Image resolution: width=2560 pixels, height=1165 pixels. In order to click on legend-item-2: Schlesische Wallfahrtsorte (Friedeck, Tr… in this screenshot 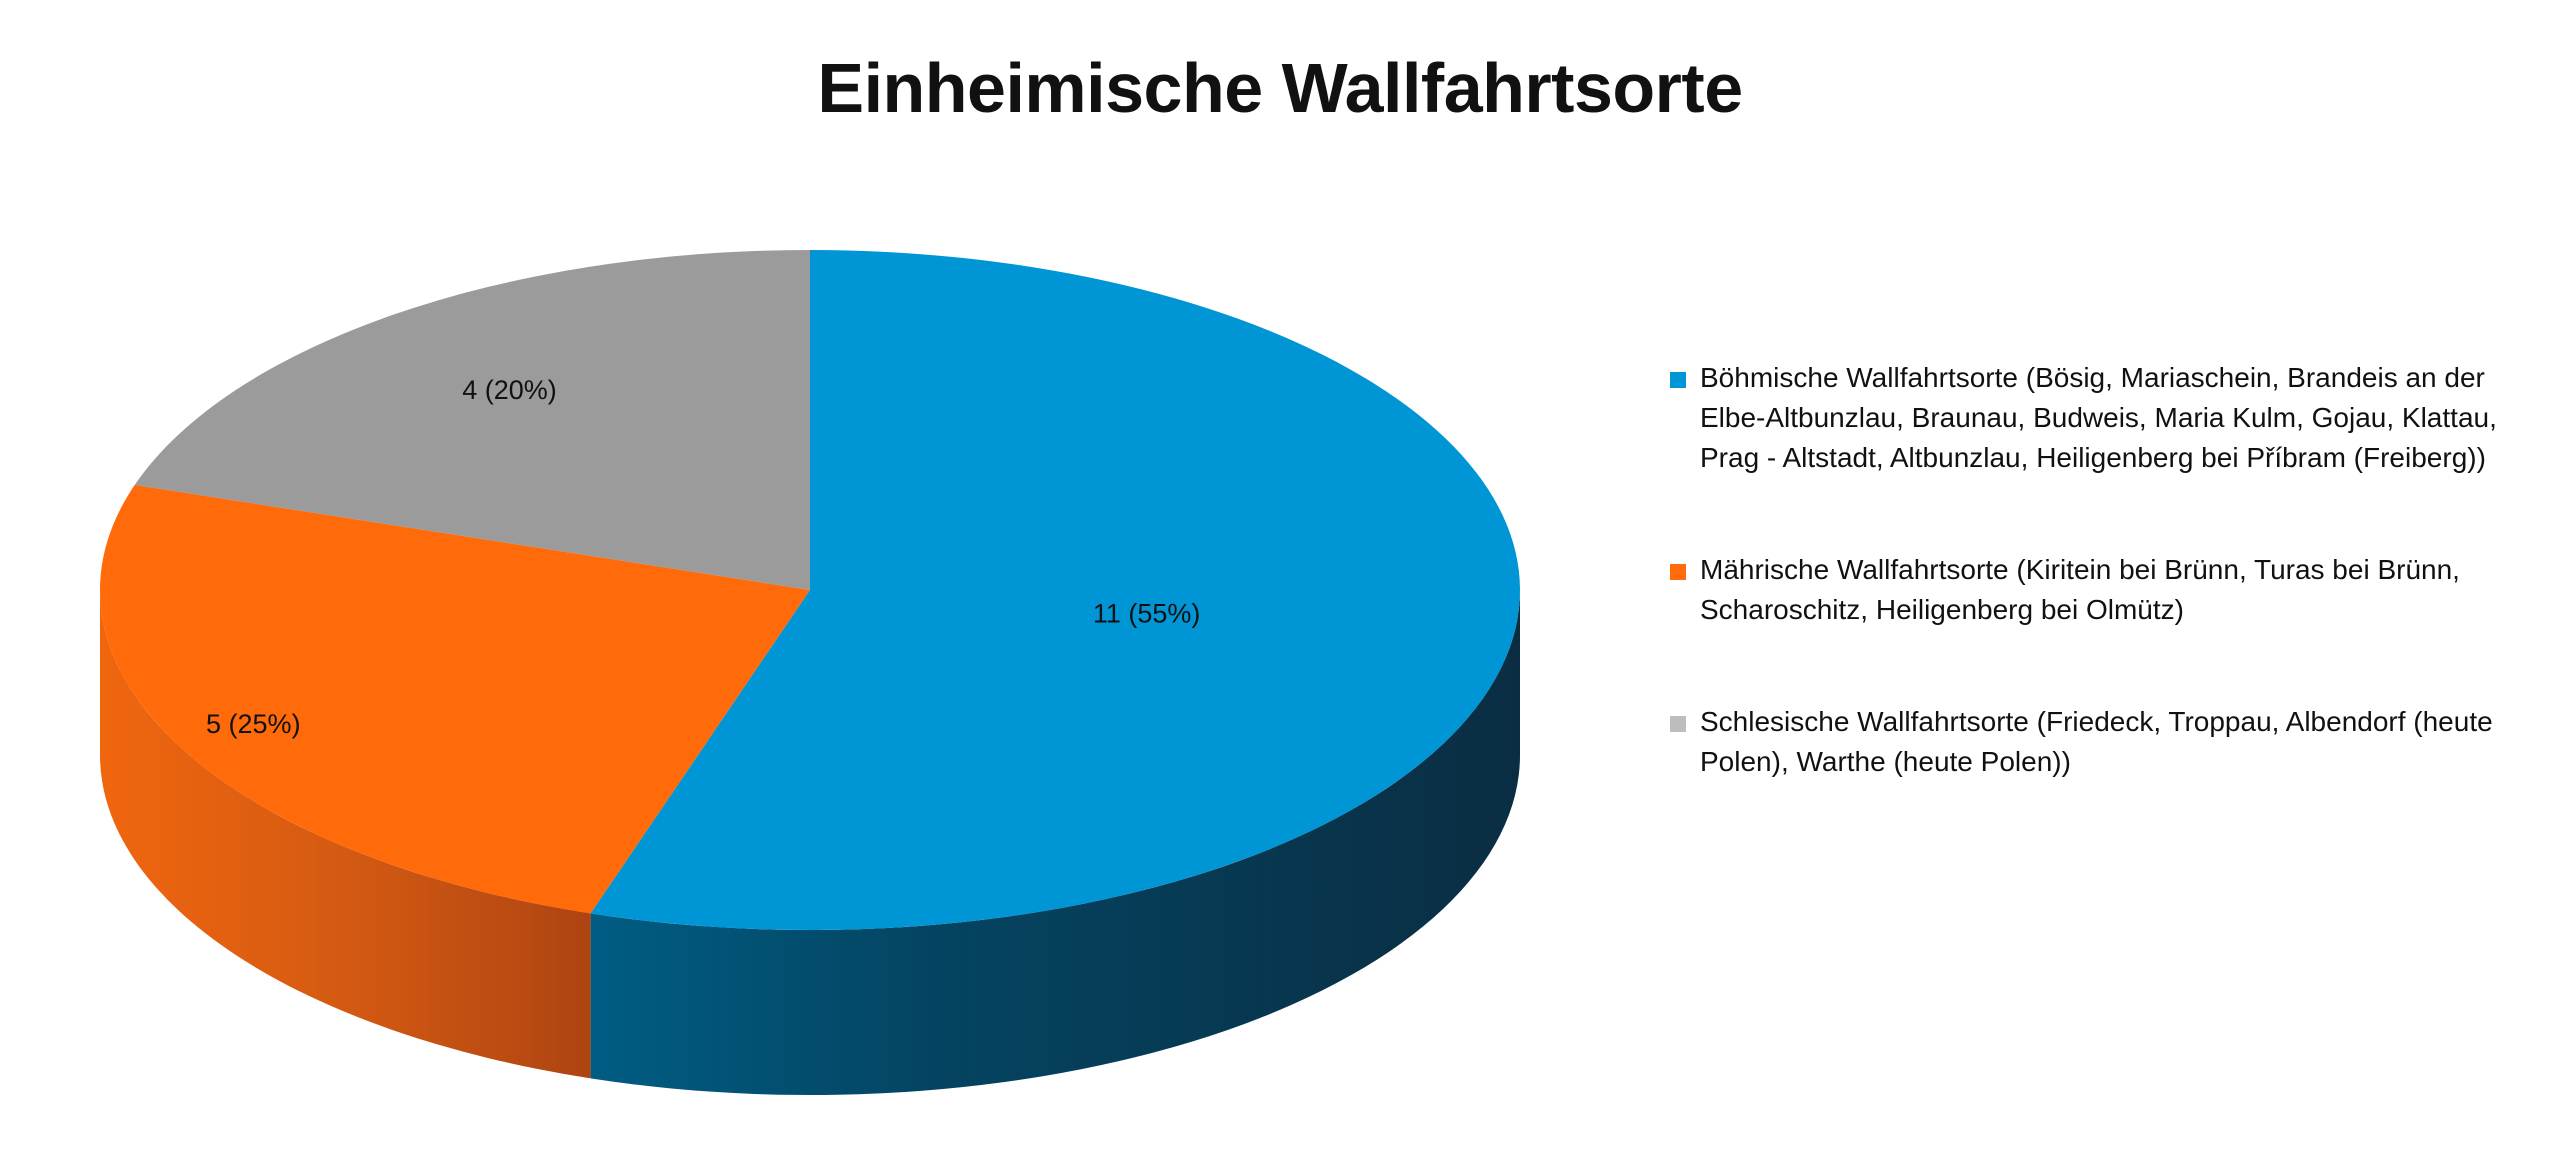, I will do `click(2100, 742)`.